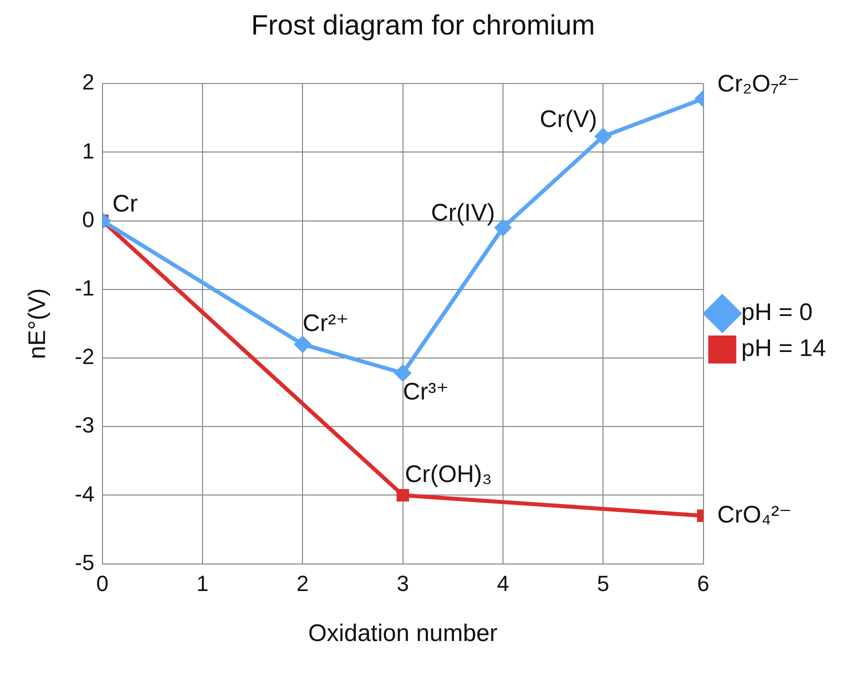  I want to click on y-tick-label: -3, so click(84, 425).